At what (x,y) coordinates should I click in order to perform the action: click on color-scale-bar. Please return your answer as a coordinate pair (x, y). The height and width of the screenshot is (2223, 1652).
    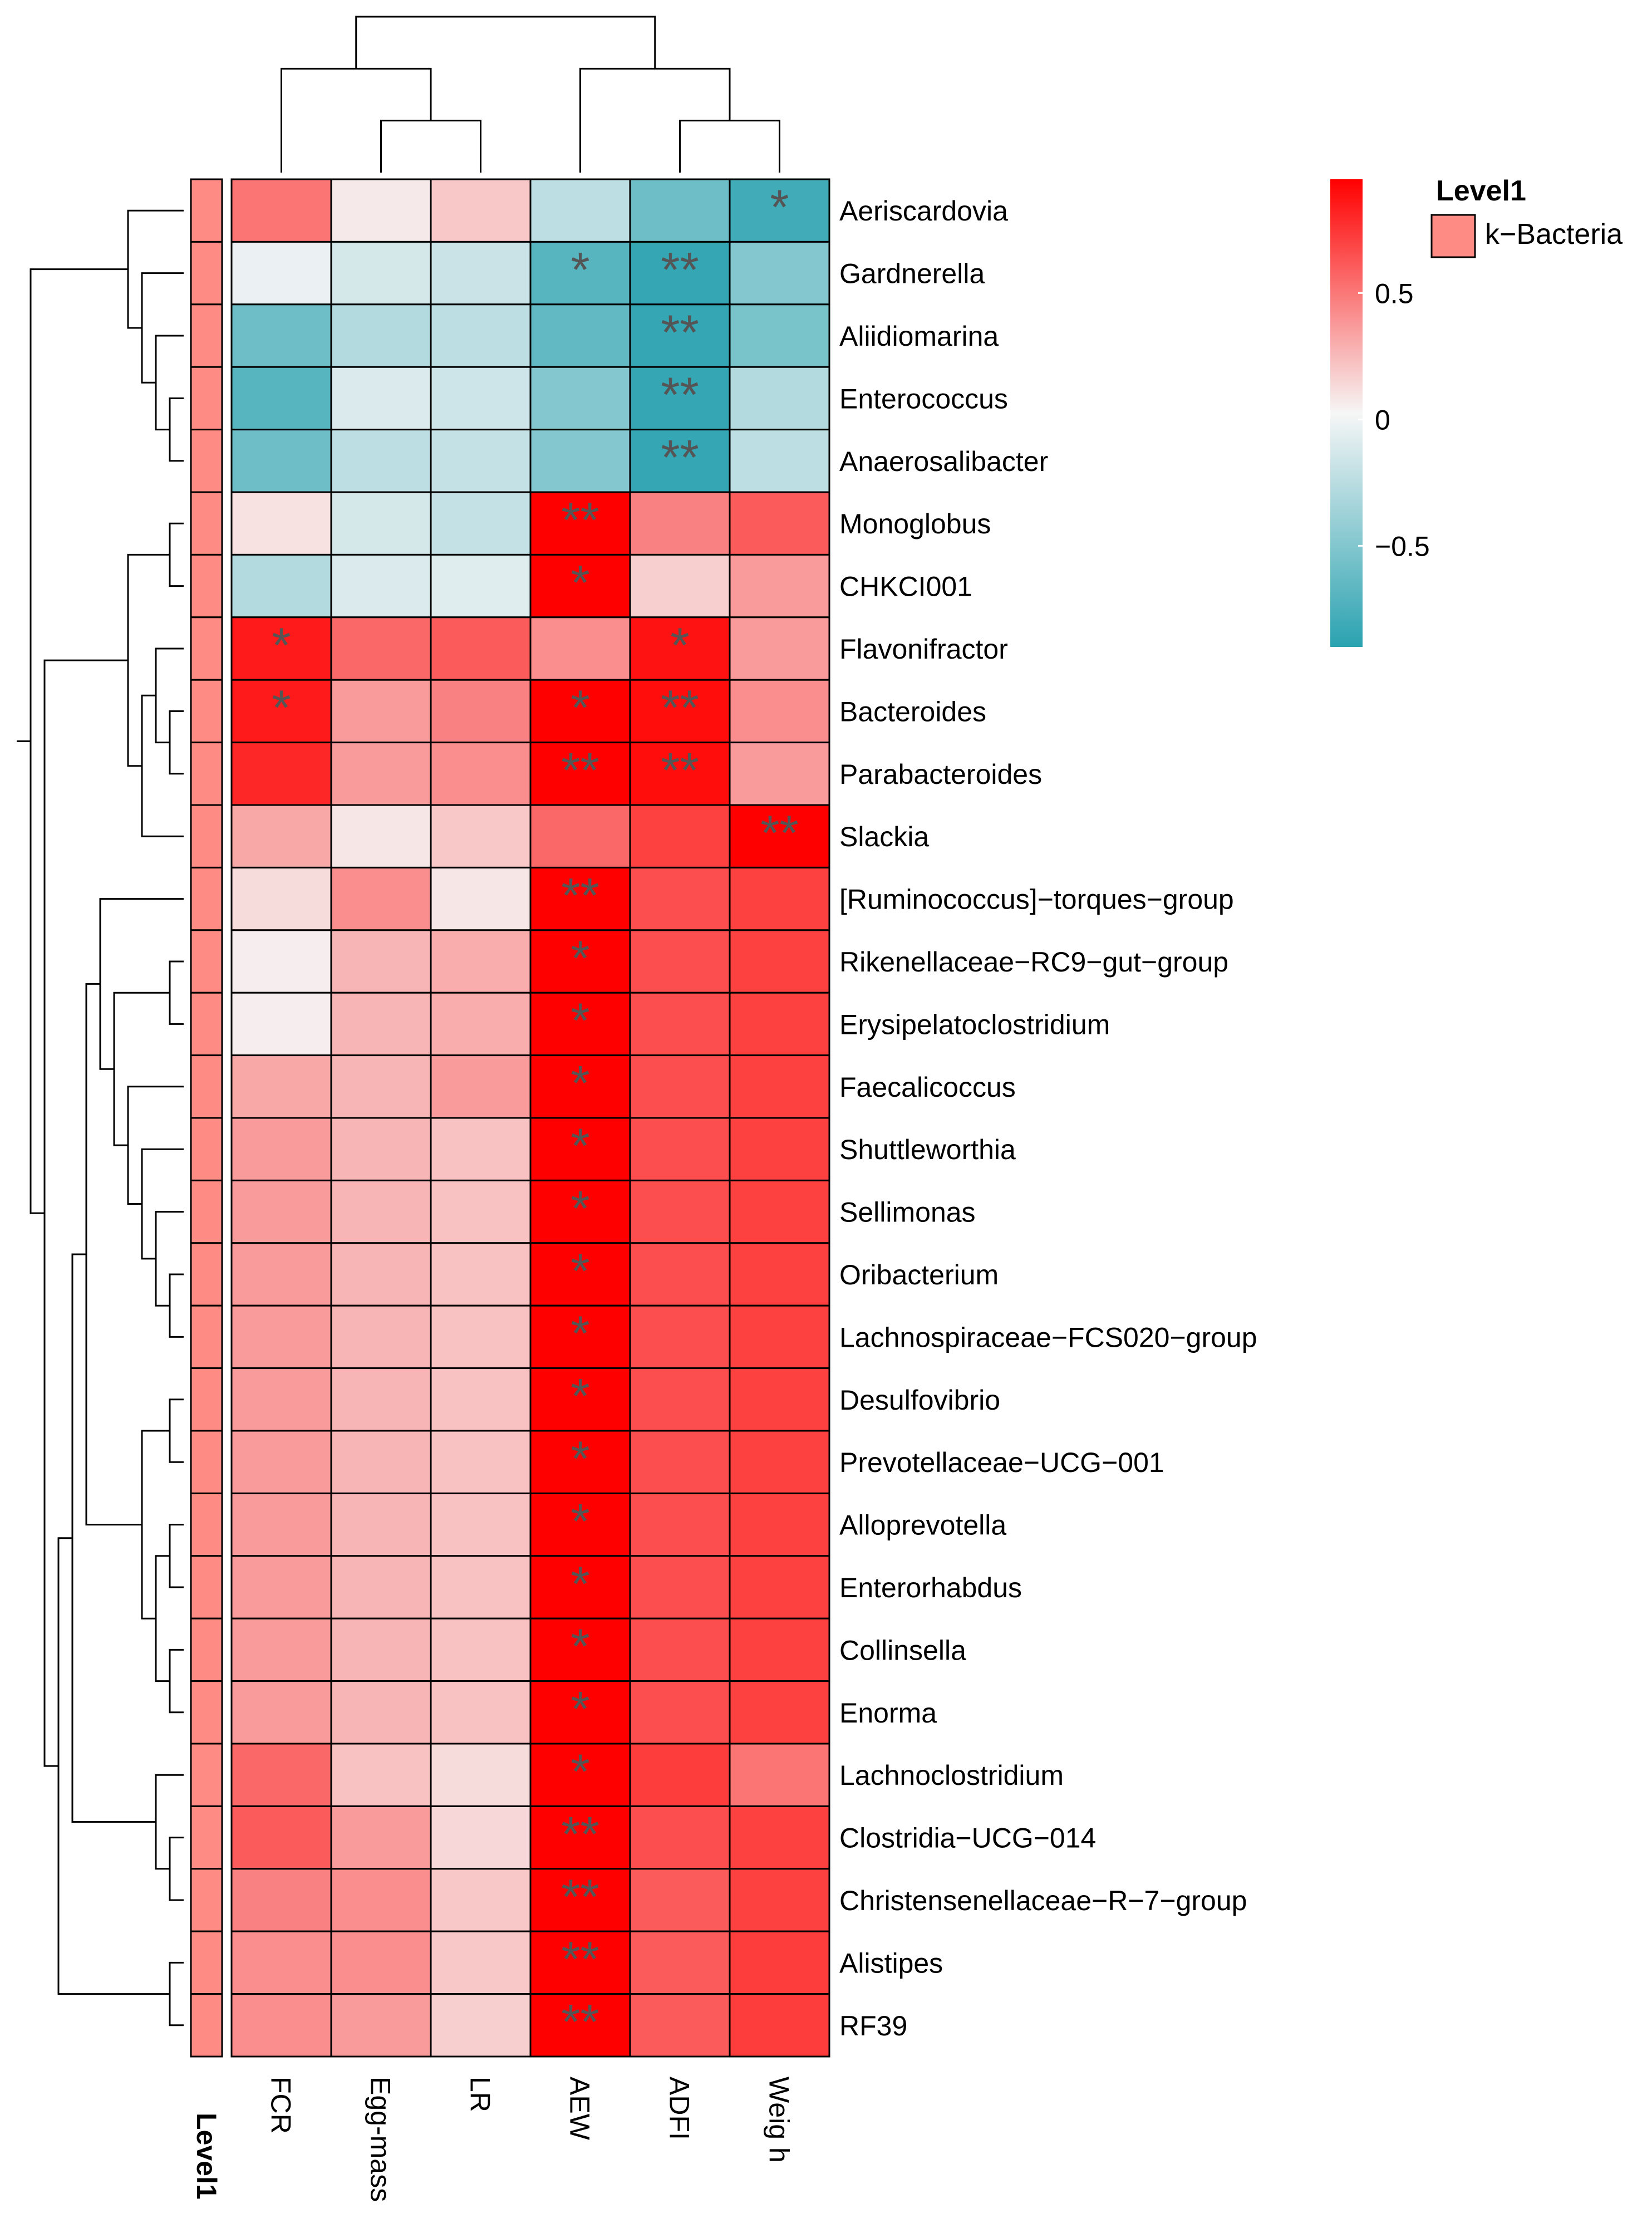
    Looking at the image, I should click on (1346, 413).